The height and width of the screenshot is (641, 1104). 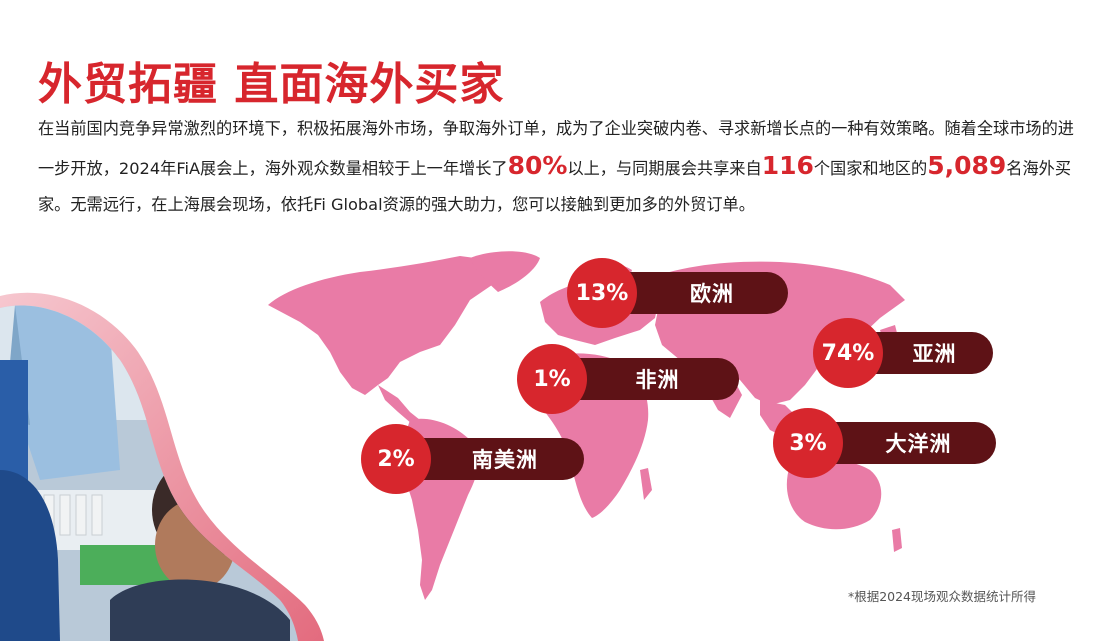 What do you see at coordinates (396, 459) in the screenshot?
I see `region-percent-south-america: 2%` at bounding box center [396, 459].